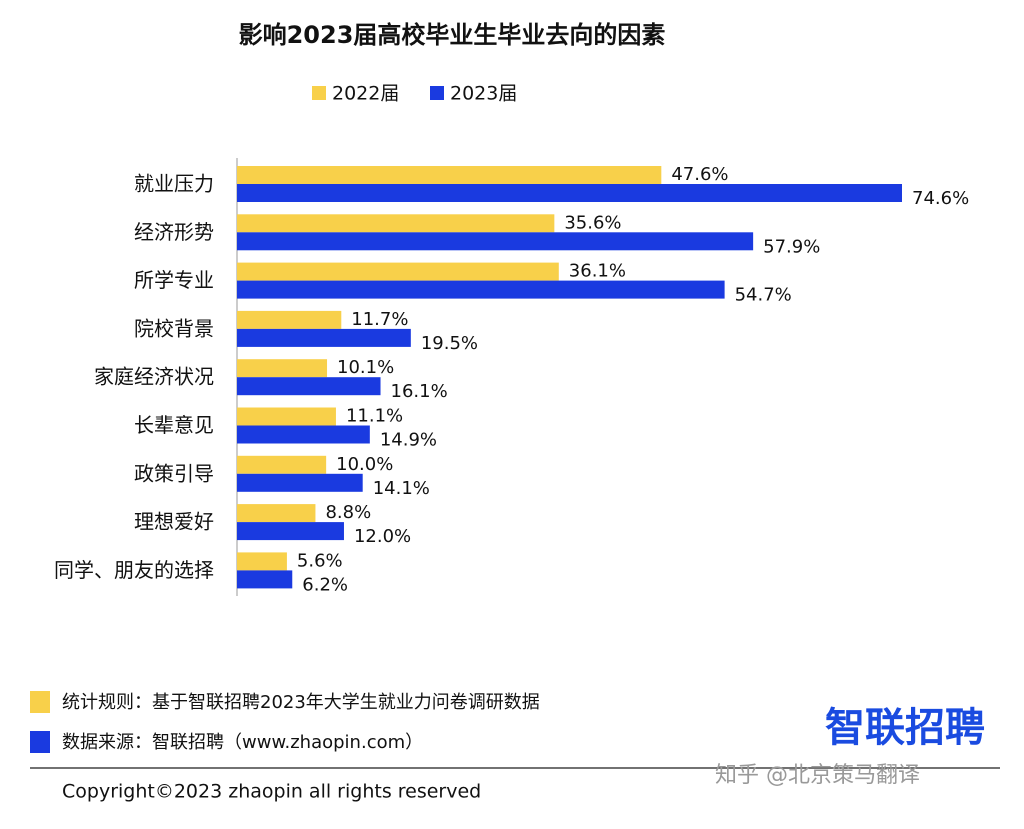 The image size is (1024, 829). What do you see at coordinates (364, 464) in the screenshot?
I see `data-label: 10.0%` at bounding box center [364, 464].